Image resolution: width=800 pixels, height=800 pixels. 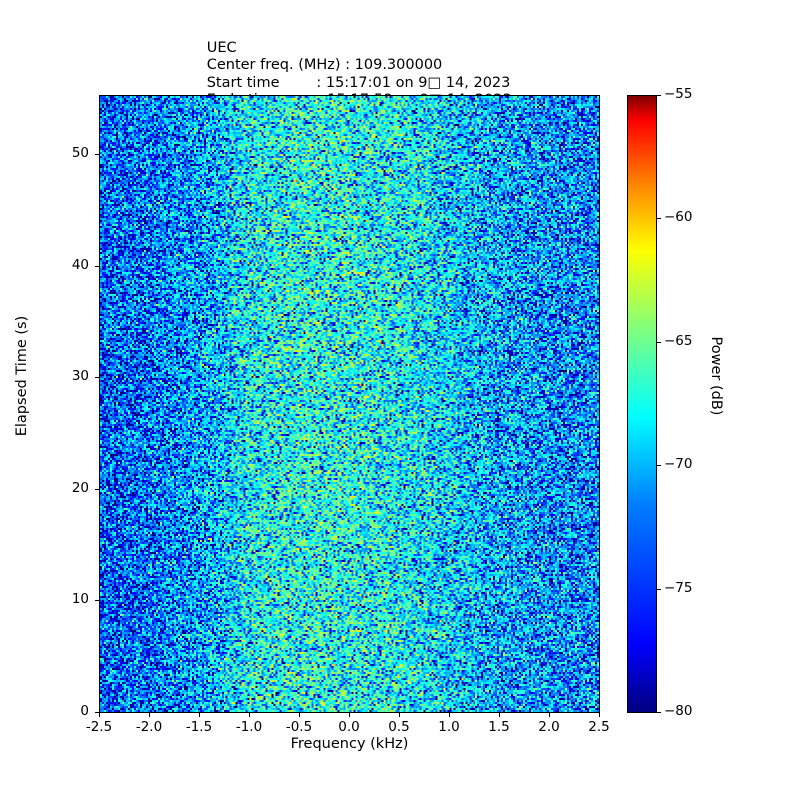 I want to click on y-axis-tick-label: 30, so click(x=80, y=376).